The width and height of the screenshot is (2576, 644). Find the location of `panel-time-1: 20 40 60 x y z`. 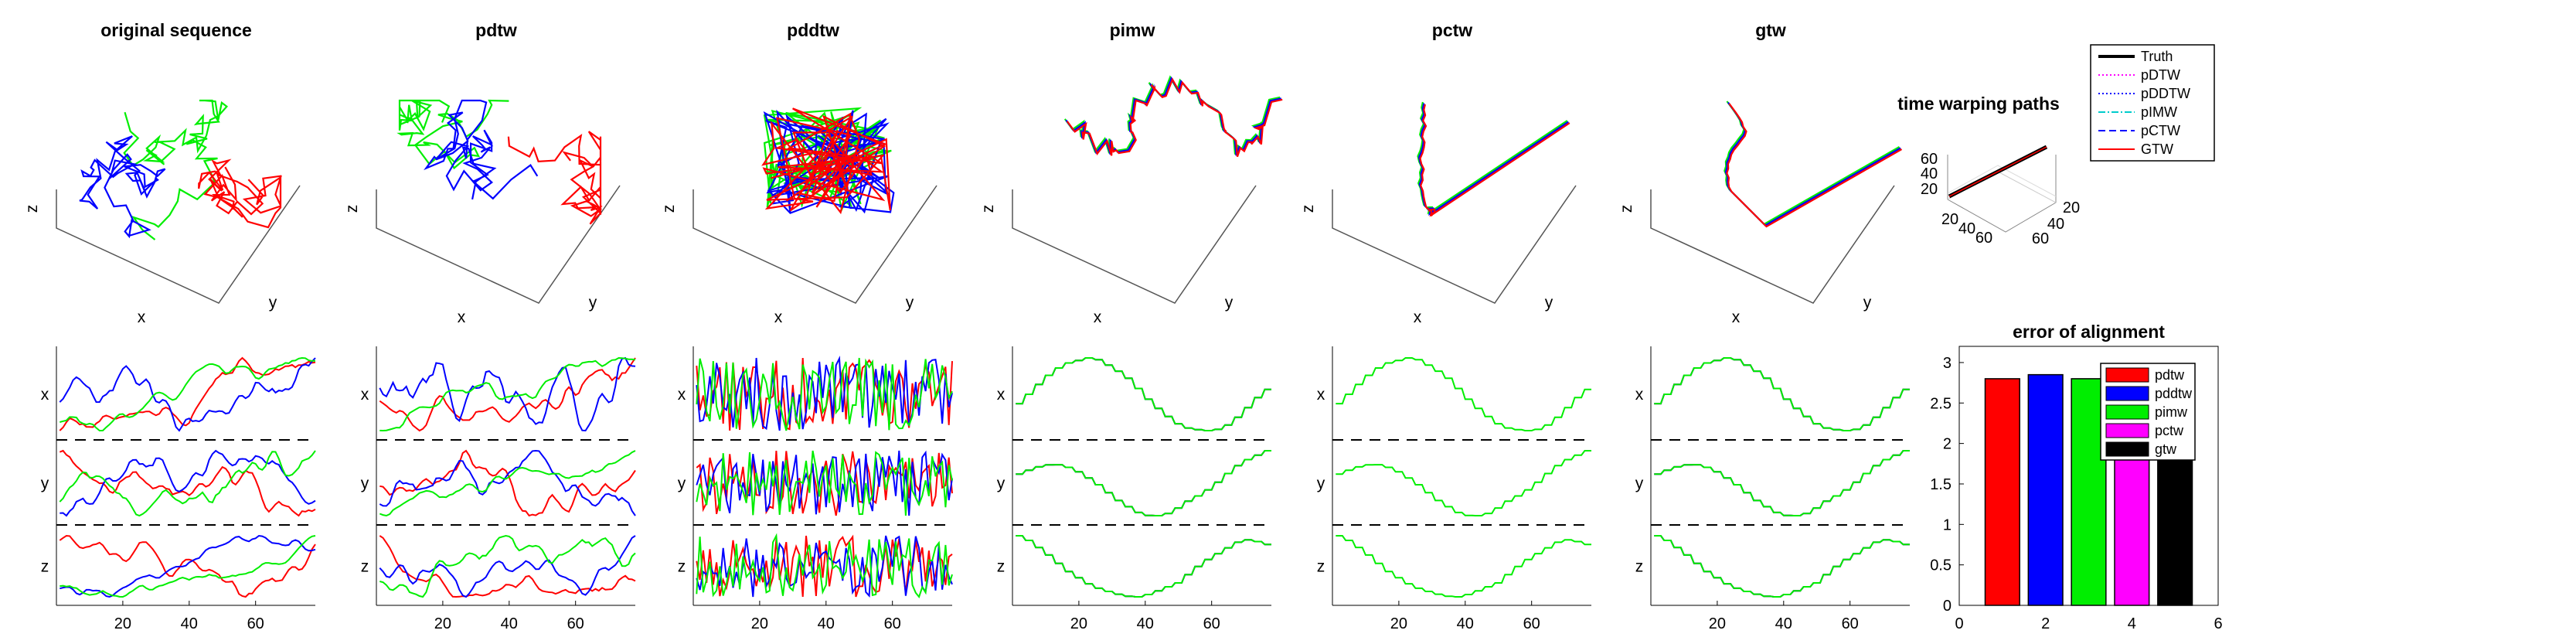

panel-time-1: 20 40 60 x y z is located at coordinates (499, 489).